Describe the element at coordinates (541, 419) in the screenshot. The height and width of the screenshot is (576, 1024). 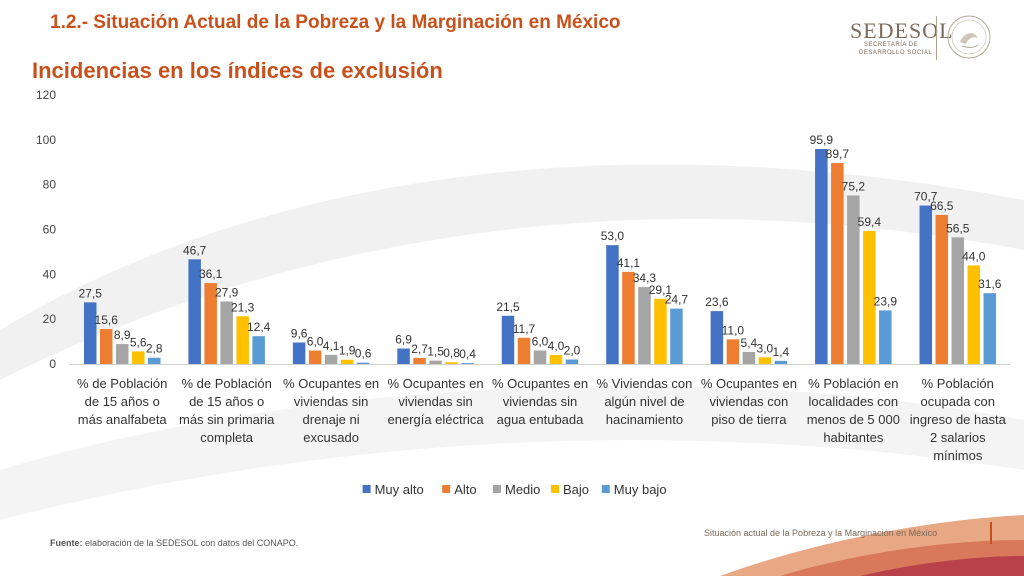
I see `category-label: agua entubada` at that location.